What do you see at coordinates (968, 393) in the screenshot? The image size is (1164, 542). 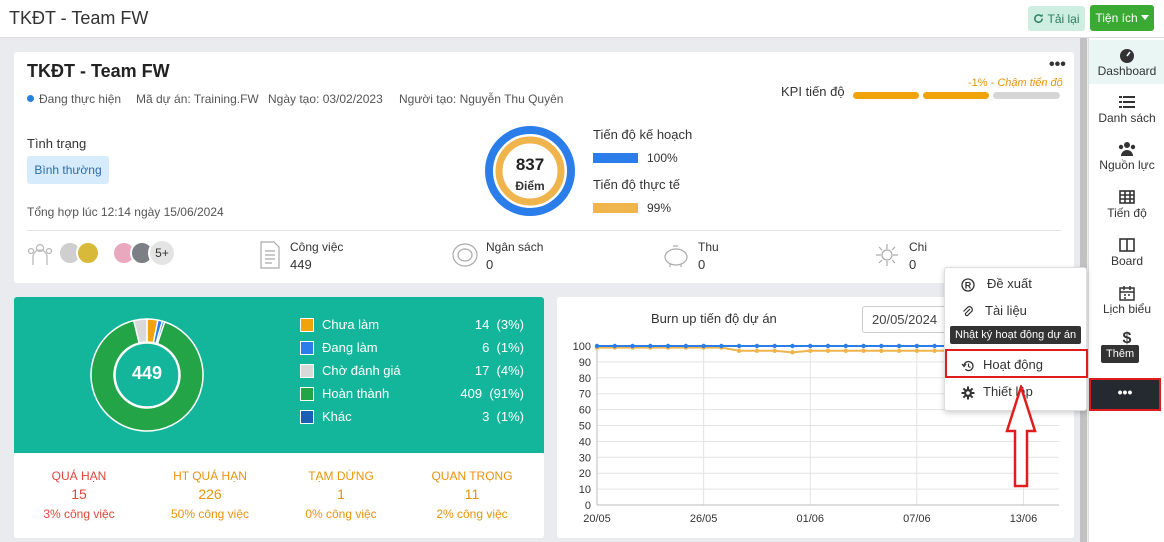 I see `gear-icon` at bounding box center [968, 393].